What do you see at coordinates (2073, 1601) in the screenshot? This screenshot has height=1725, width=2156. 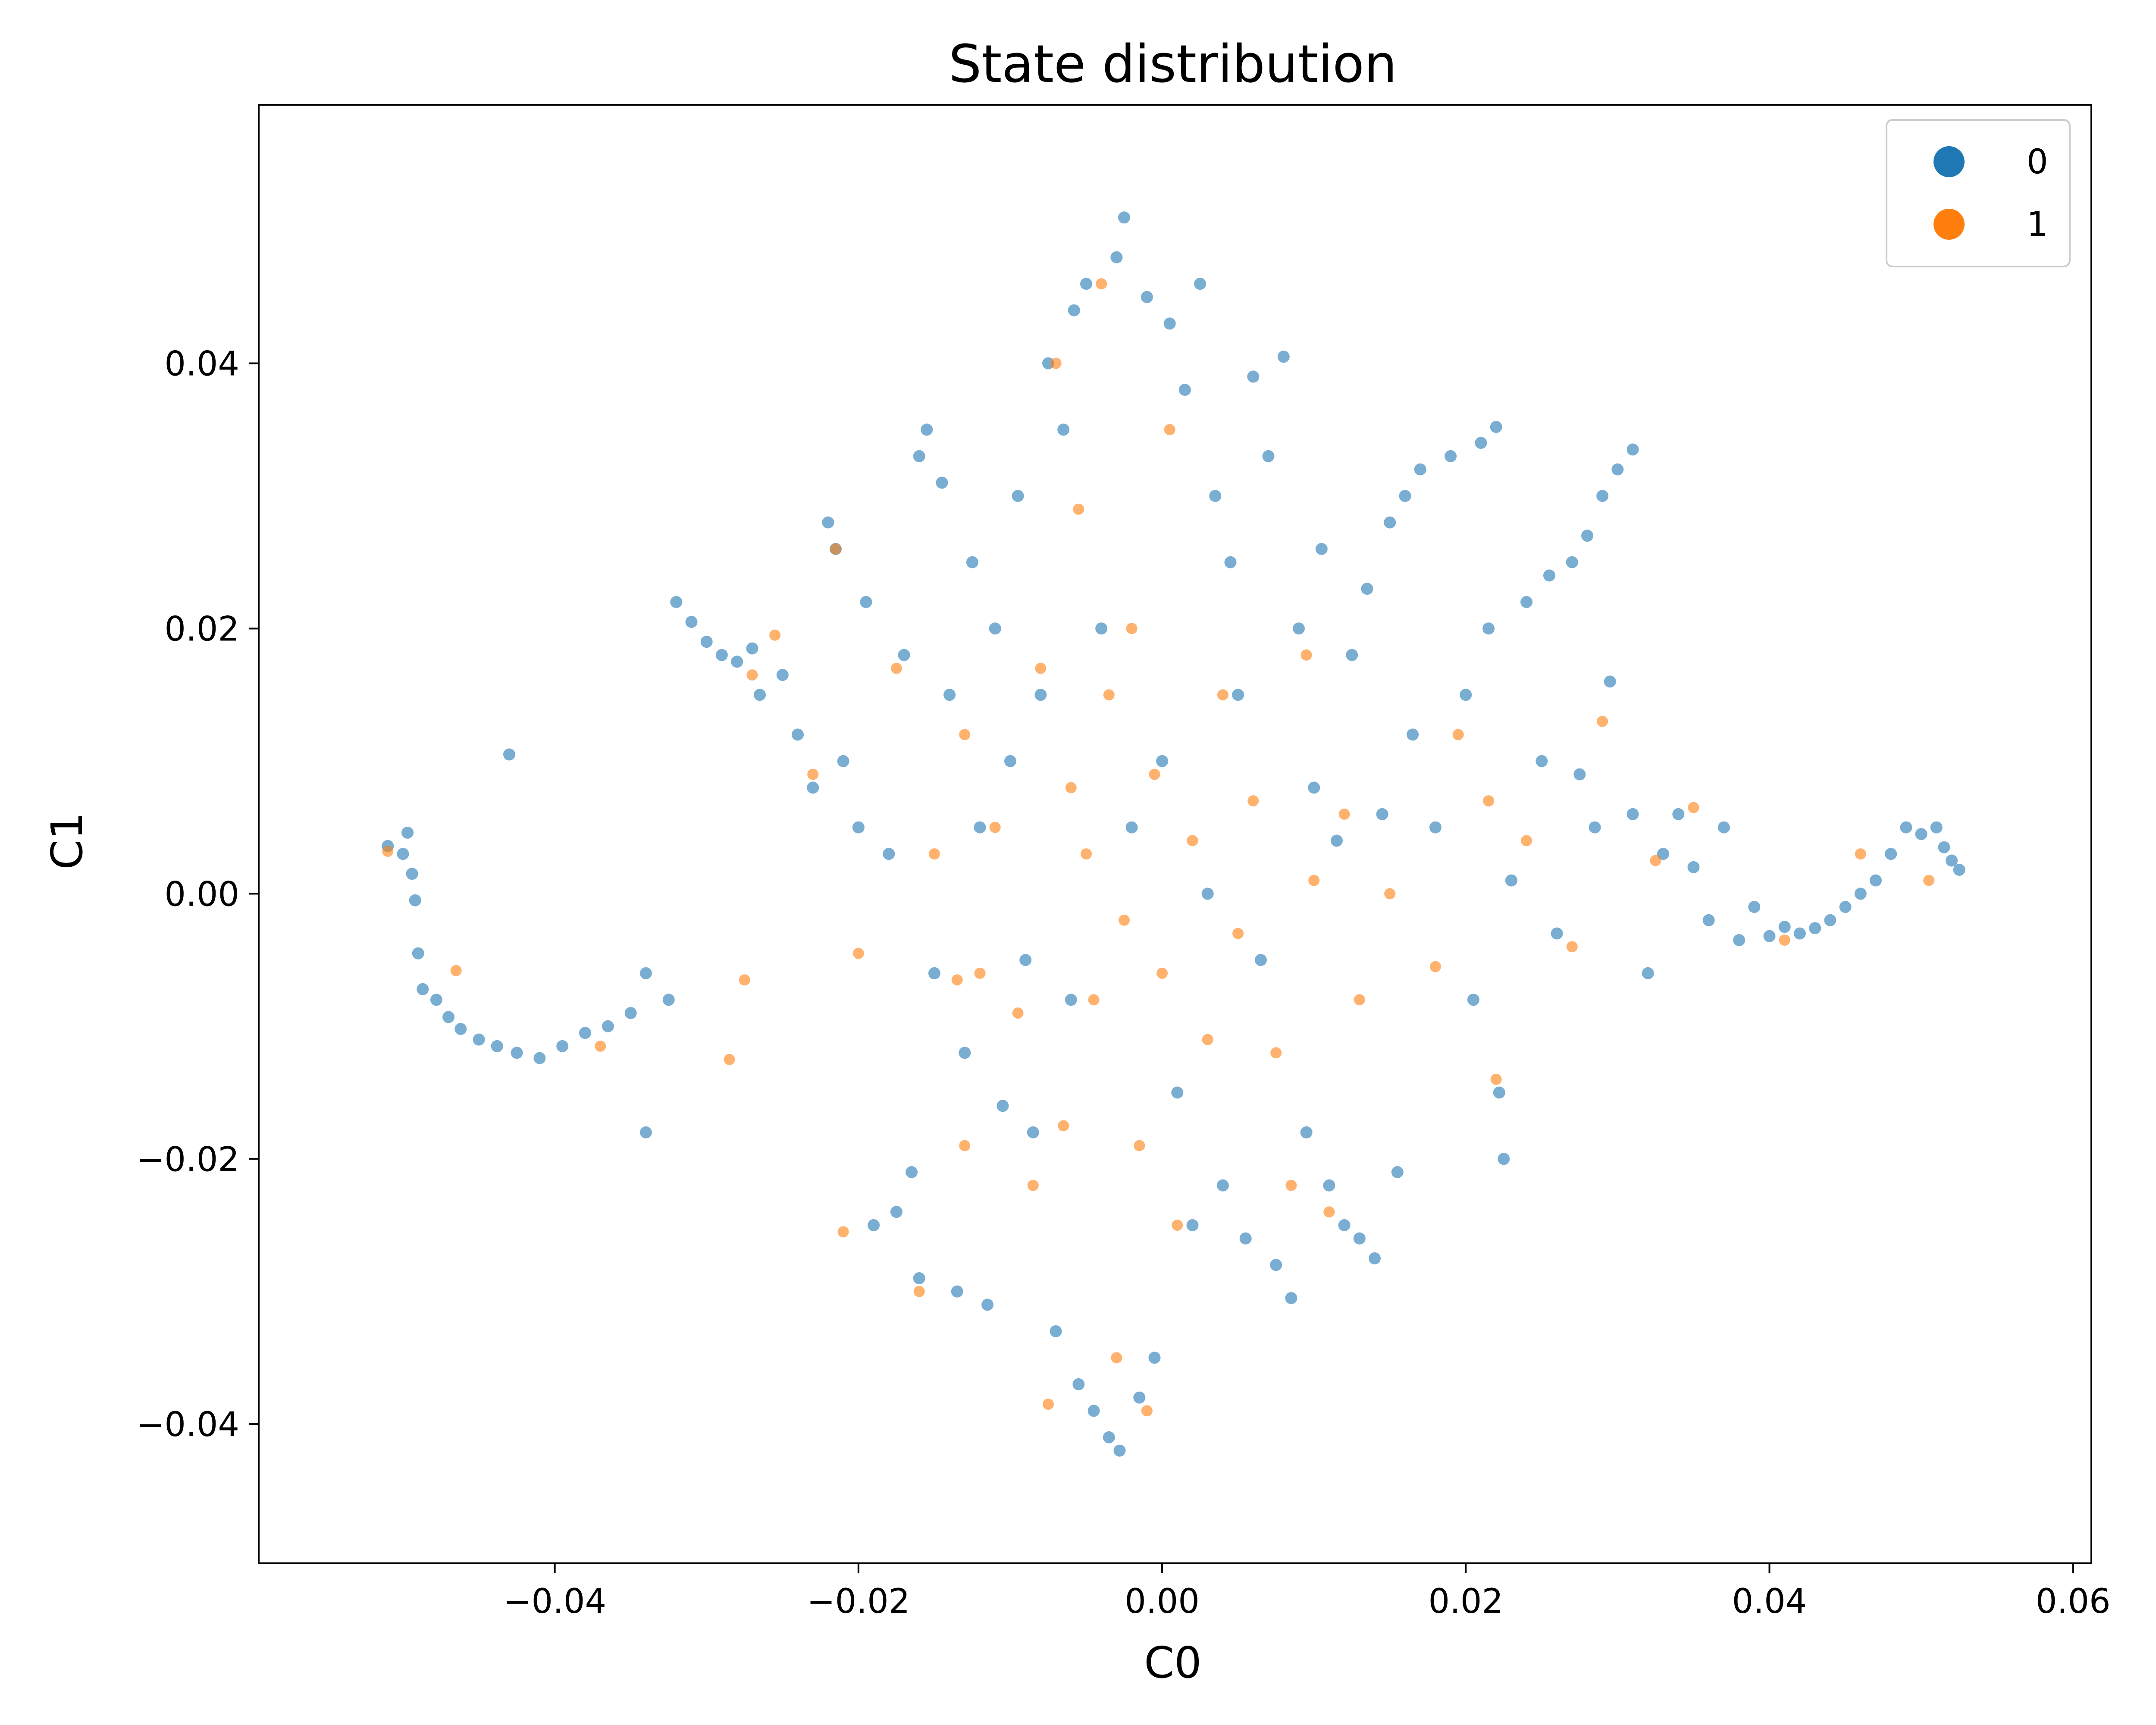 I see `x-tick-label: 0.06` at bounding box center [2073, 1601].